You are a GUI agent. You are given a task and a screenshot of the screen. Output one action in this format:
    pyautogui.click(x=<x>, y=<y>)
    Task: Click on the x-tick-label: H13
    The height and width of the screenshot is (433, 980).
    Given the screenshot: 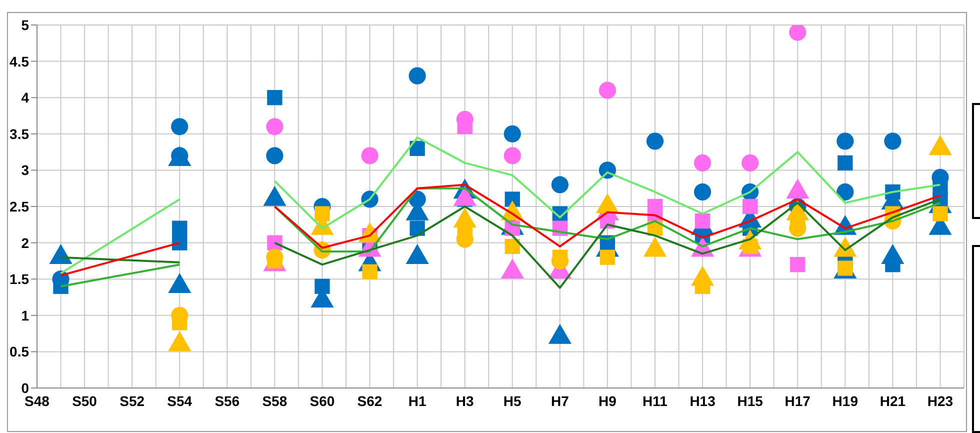 What is the action you would take?
    pyautogui.click(x=703, y=400)
    